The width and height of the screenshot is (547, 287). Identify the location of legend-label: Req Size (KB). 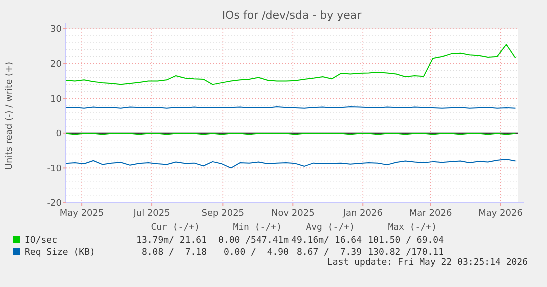
(60, 253).